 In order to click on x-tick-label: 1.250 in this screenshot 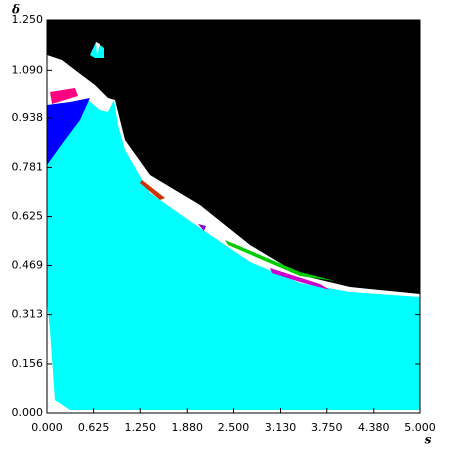, I will do `click(141, 427)`.